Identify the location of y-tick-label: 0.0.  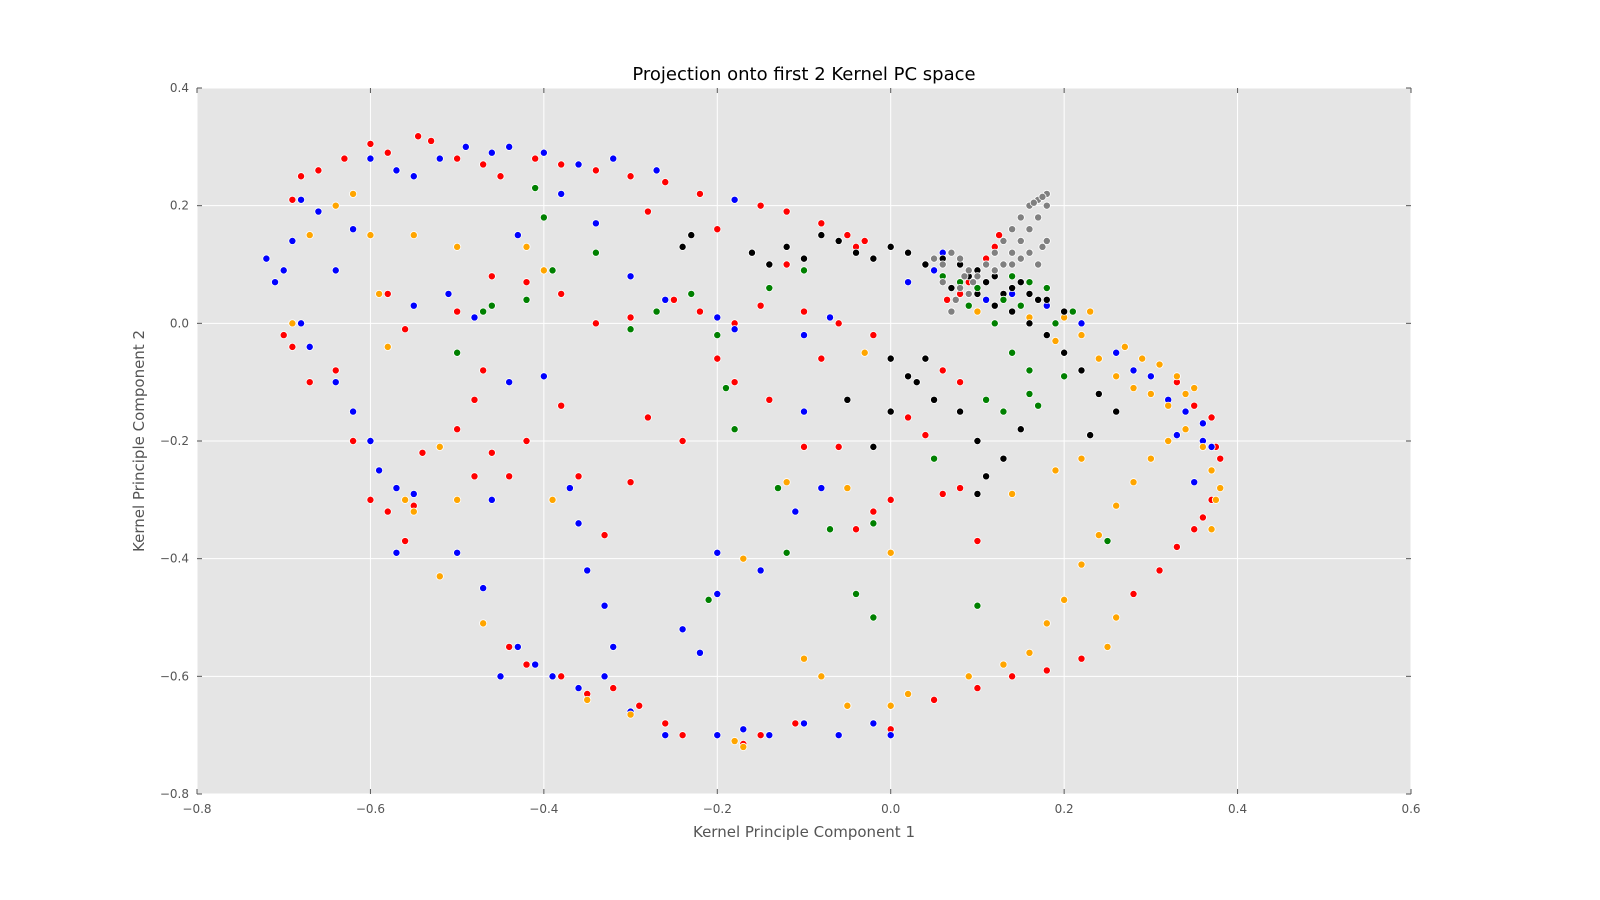
(179, 323).